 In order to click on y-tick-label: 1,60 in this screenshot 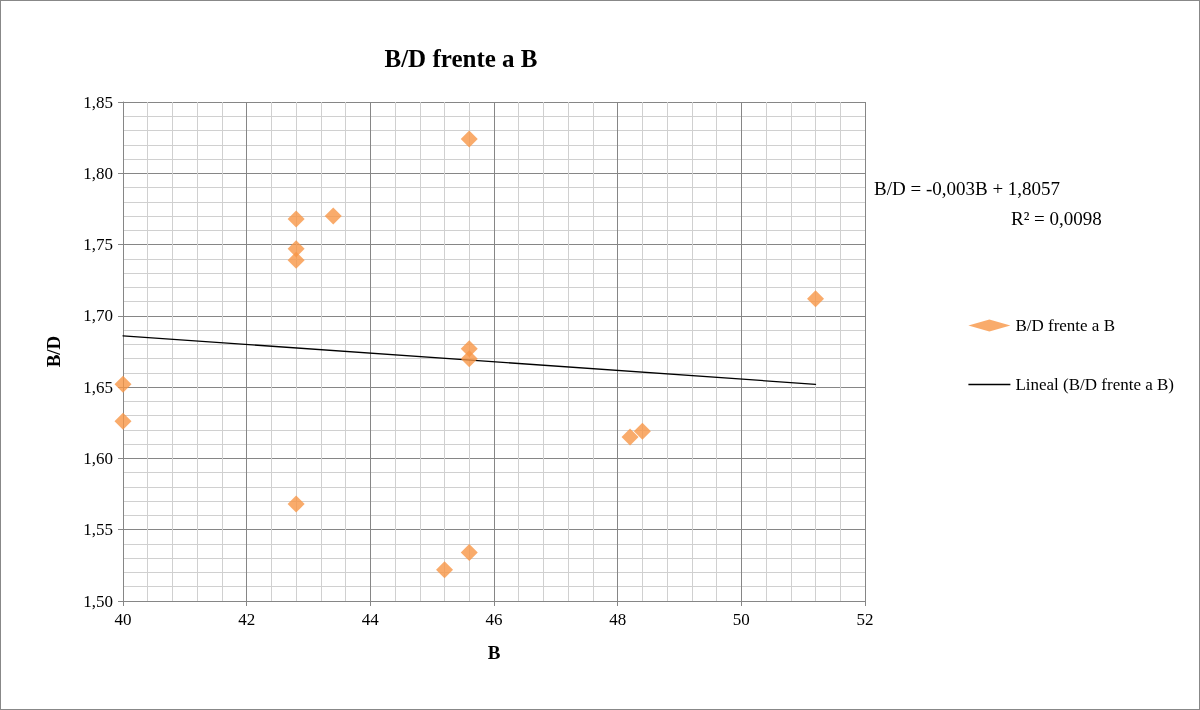, I will do `click(98, 458)`.